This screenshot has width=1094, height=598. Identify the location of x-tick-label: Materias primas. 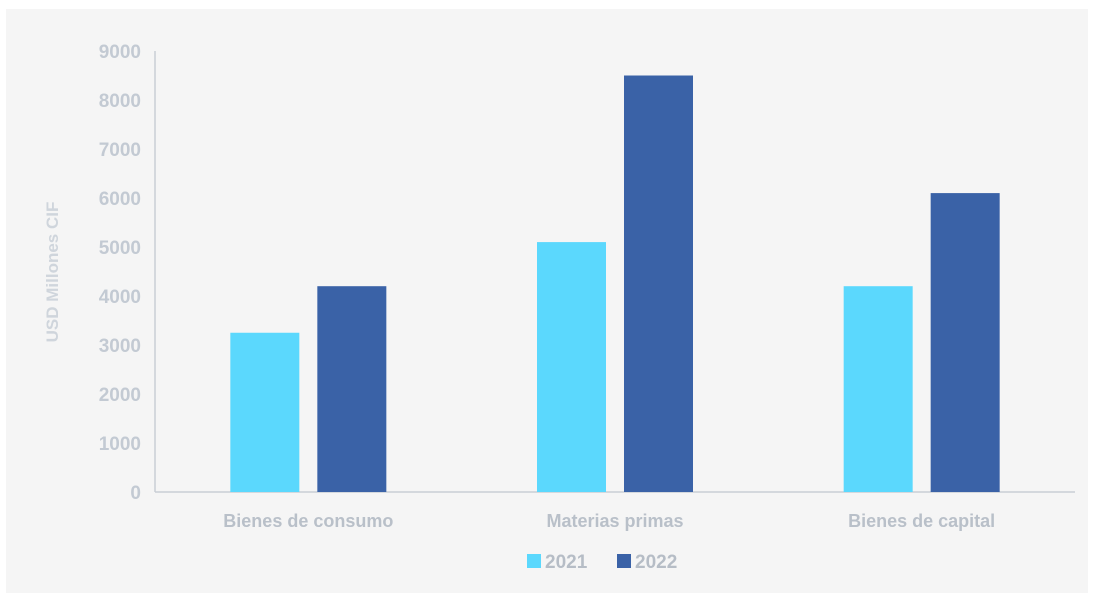
(614, 521).